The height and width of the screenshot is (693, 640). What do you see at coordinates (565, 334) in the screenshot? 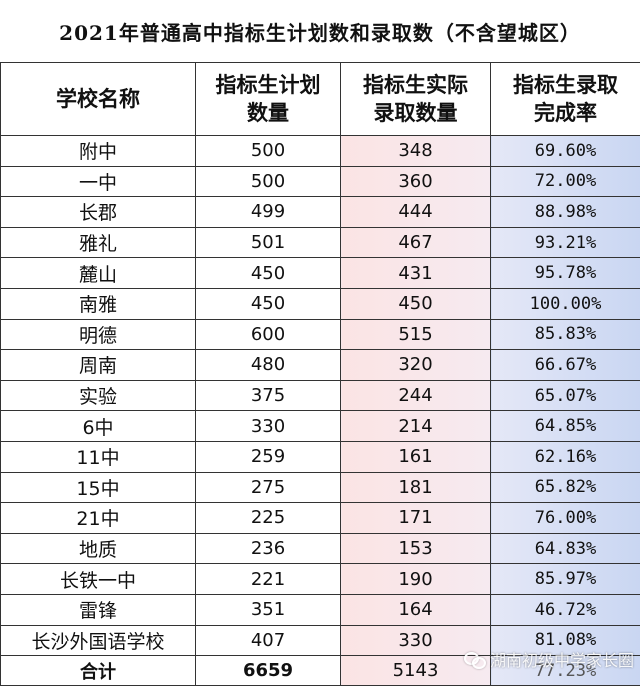
I see `cell-rate: 85.83%` at bounding box center [565, 334].